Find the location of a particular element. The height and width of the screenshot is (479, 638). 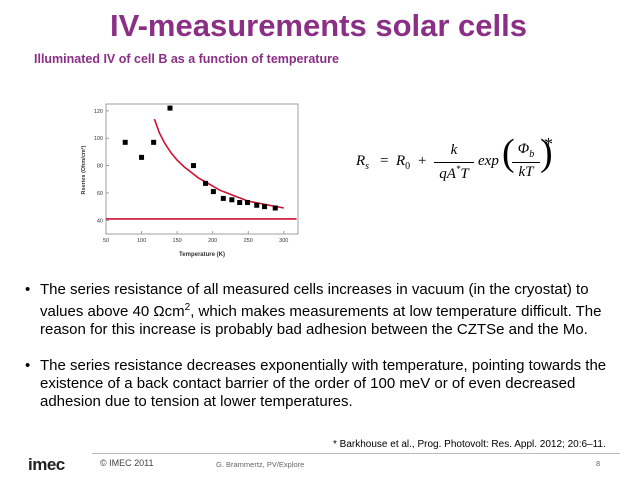

footer-divider is located at coordinates (356, 453).